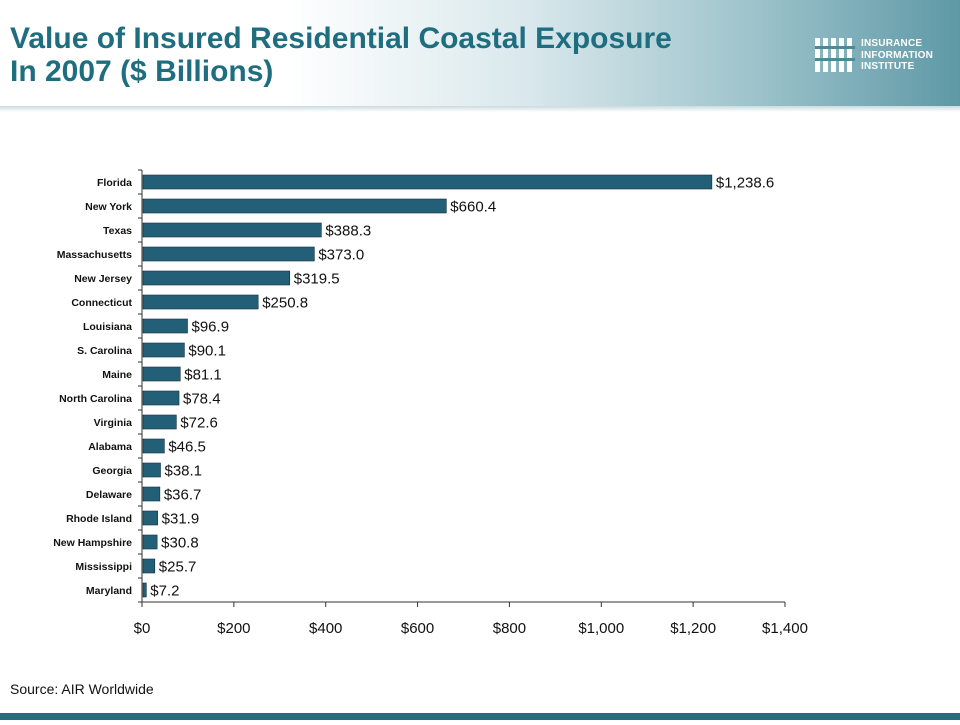 This screenshot has width=960, height=725. What do you see at coordinates (117, 231) in the screenshot?
I see `category-label: Texas` at bounding box center [117, 231].